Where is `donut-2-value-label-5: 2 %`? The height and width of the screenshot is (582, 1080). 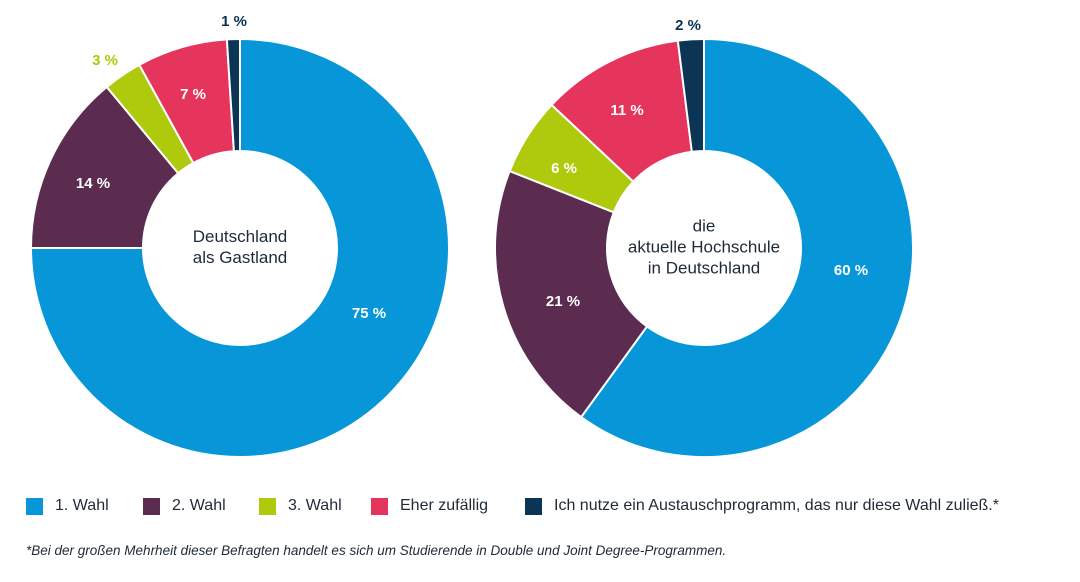
donut-2-value-label-5: 2 % is located at coordinates (688, 25).